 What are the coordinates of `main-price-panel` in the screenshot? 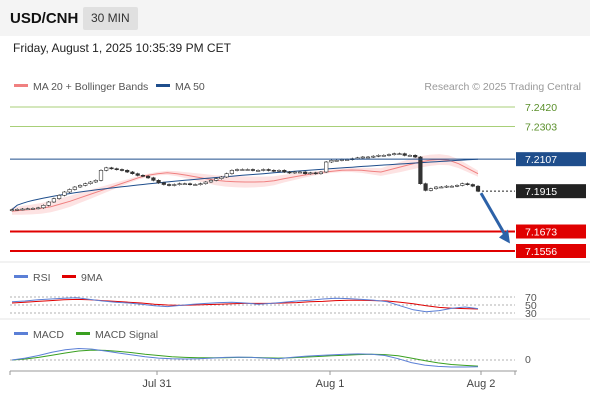 It's located at (245, 183).